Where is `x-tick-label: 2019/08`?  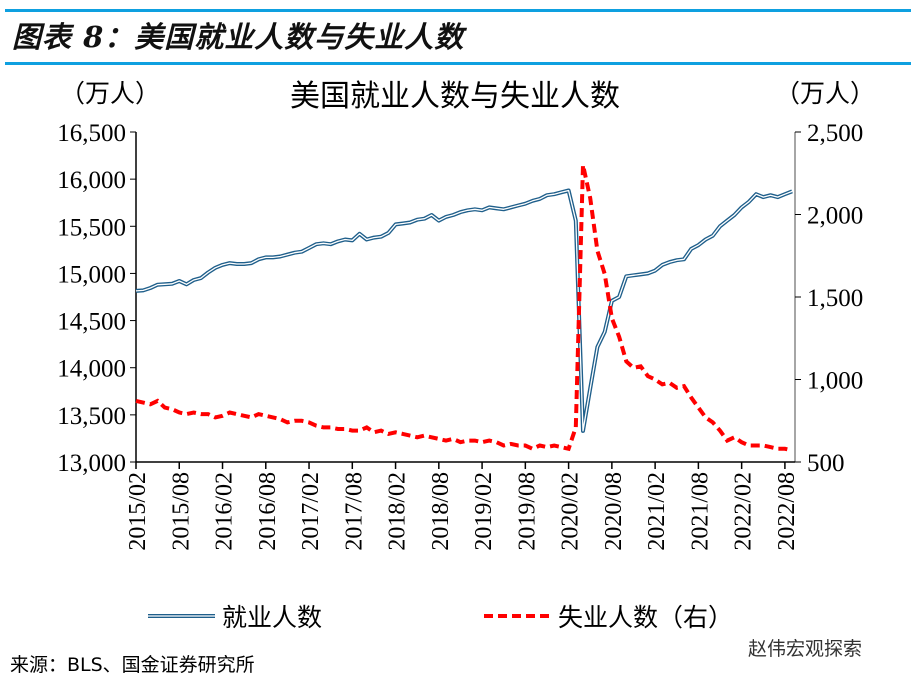 x-tick-label: 2019/08 is located at coordinates (527, 511).